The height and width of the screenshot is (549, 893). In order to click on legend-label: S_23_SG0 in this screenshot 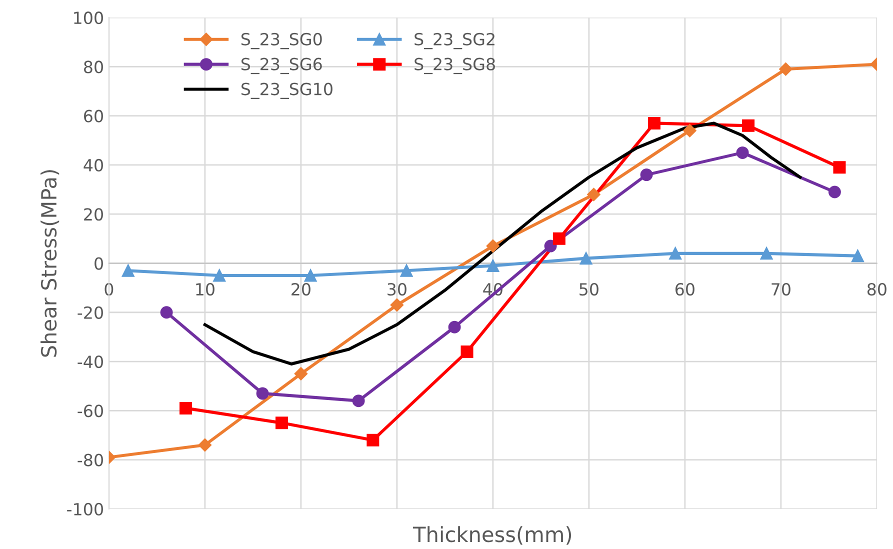, I will do `click(281, 41)`.